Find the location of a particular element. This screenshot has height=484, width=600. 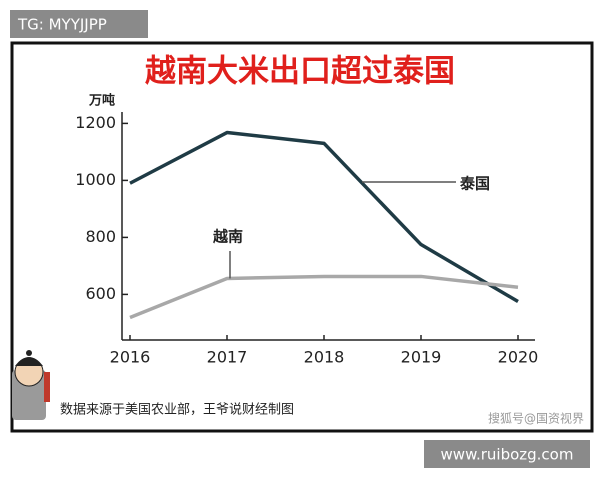

y-tick-label: 1200 is located at coordinates (95, 122).